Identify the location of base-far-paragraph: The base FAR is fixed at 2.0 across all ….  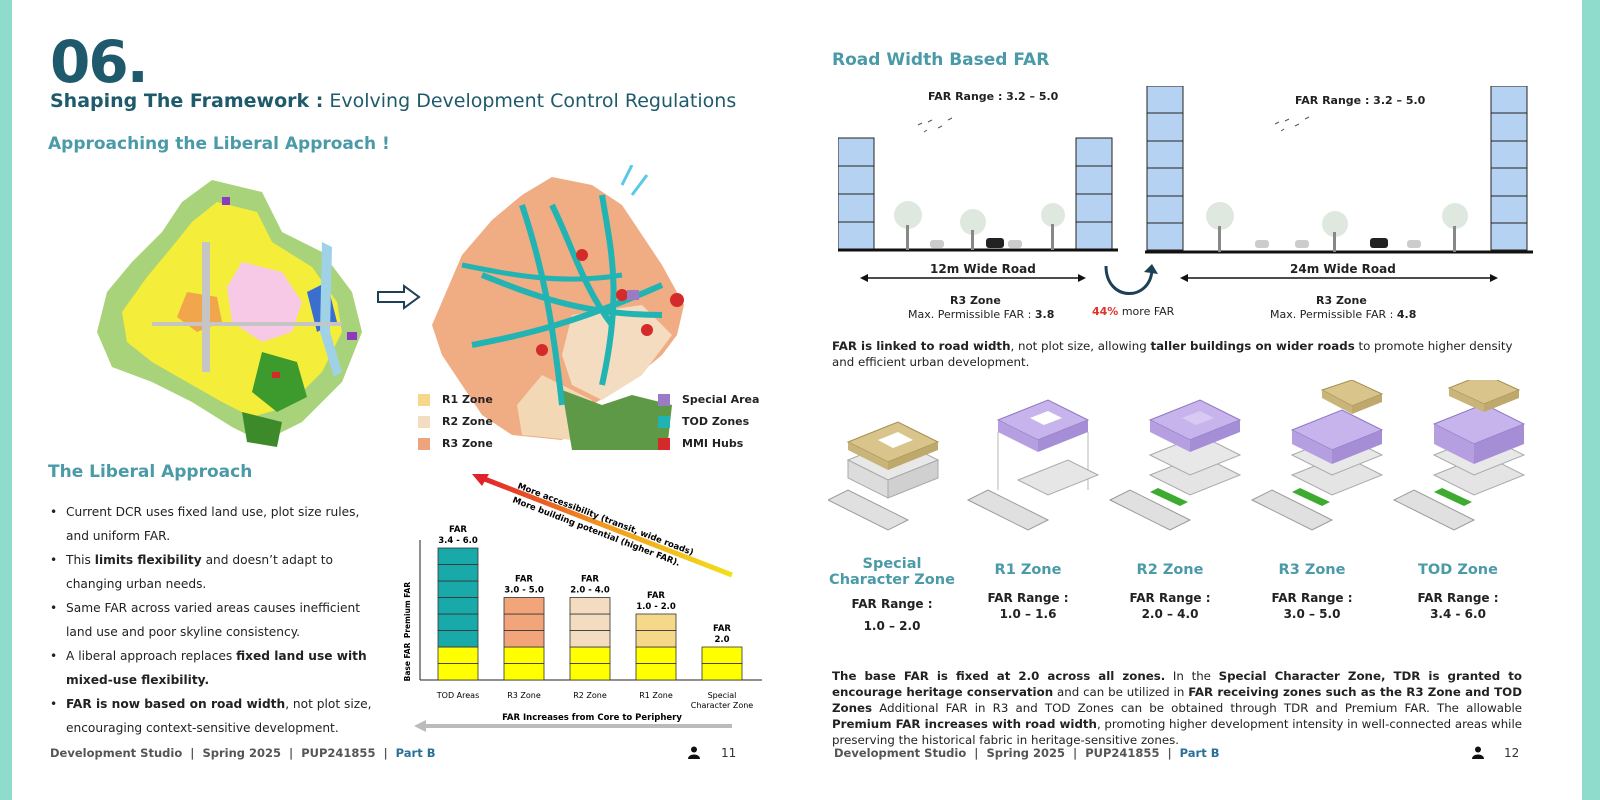
(1177, 708).